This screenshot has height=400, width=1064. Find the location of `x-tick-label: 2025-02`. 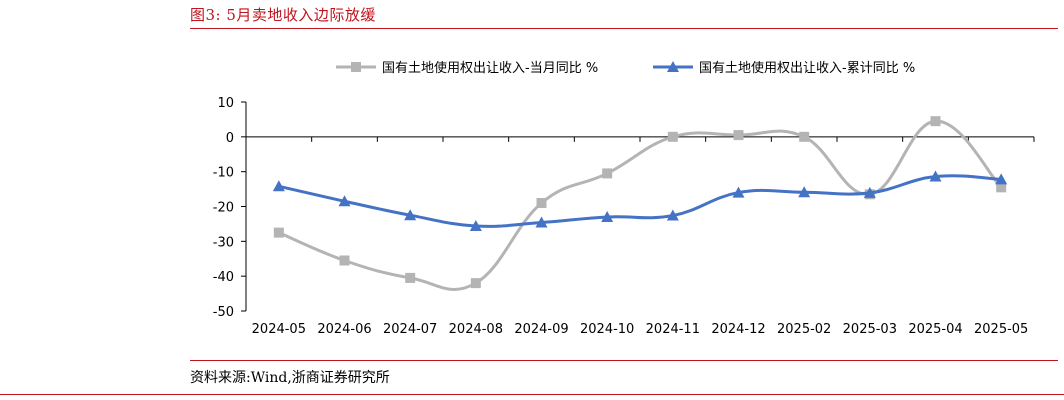

x-tick-label: 2025-02 is located at coordinates (804, 329).